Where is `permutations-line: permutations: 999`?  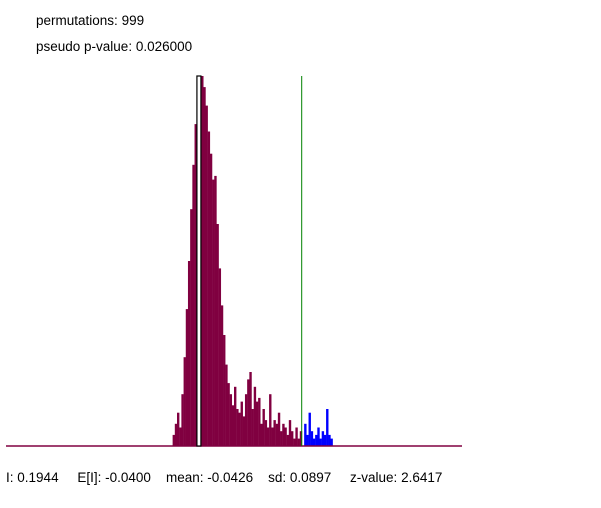
permutations-line: permutations: 999 is located at coordinates (90, 21).